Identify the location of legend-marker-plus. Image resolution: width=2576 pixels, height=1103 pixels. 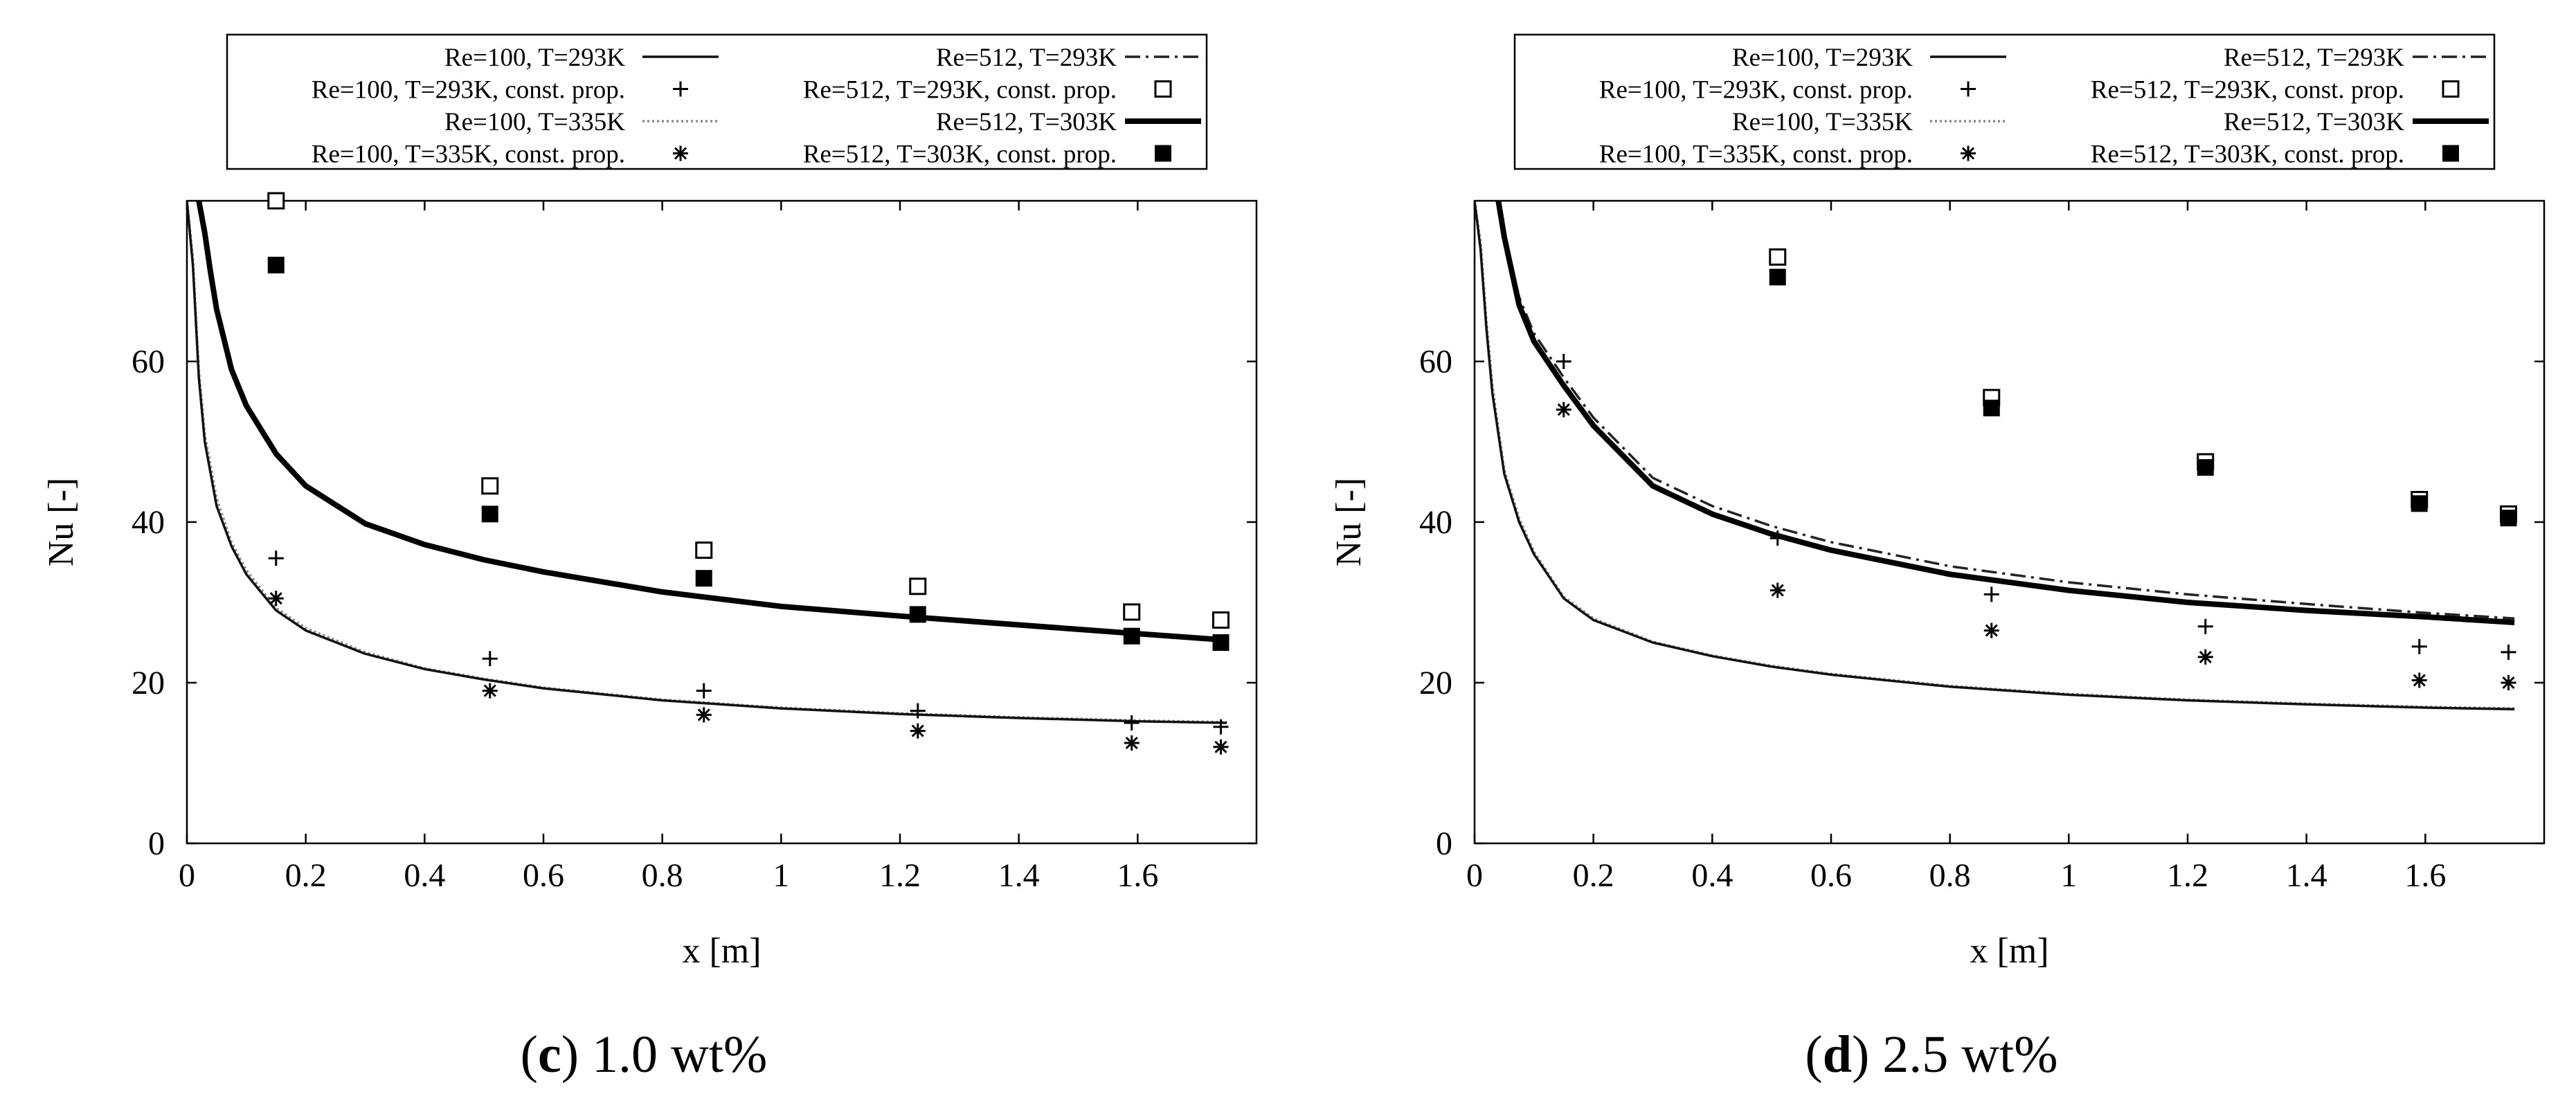
(680, 89).